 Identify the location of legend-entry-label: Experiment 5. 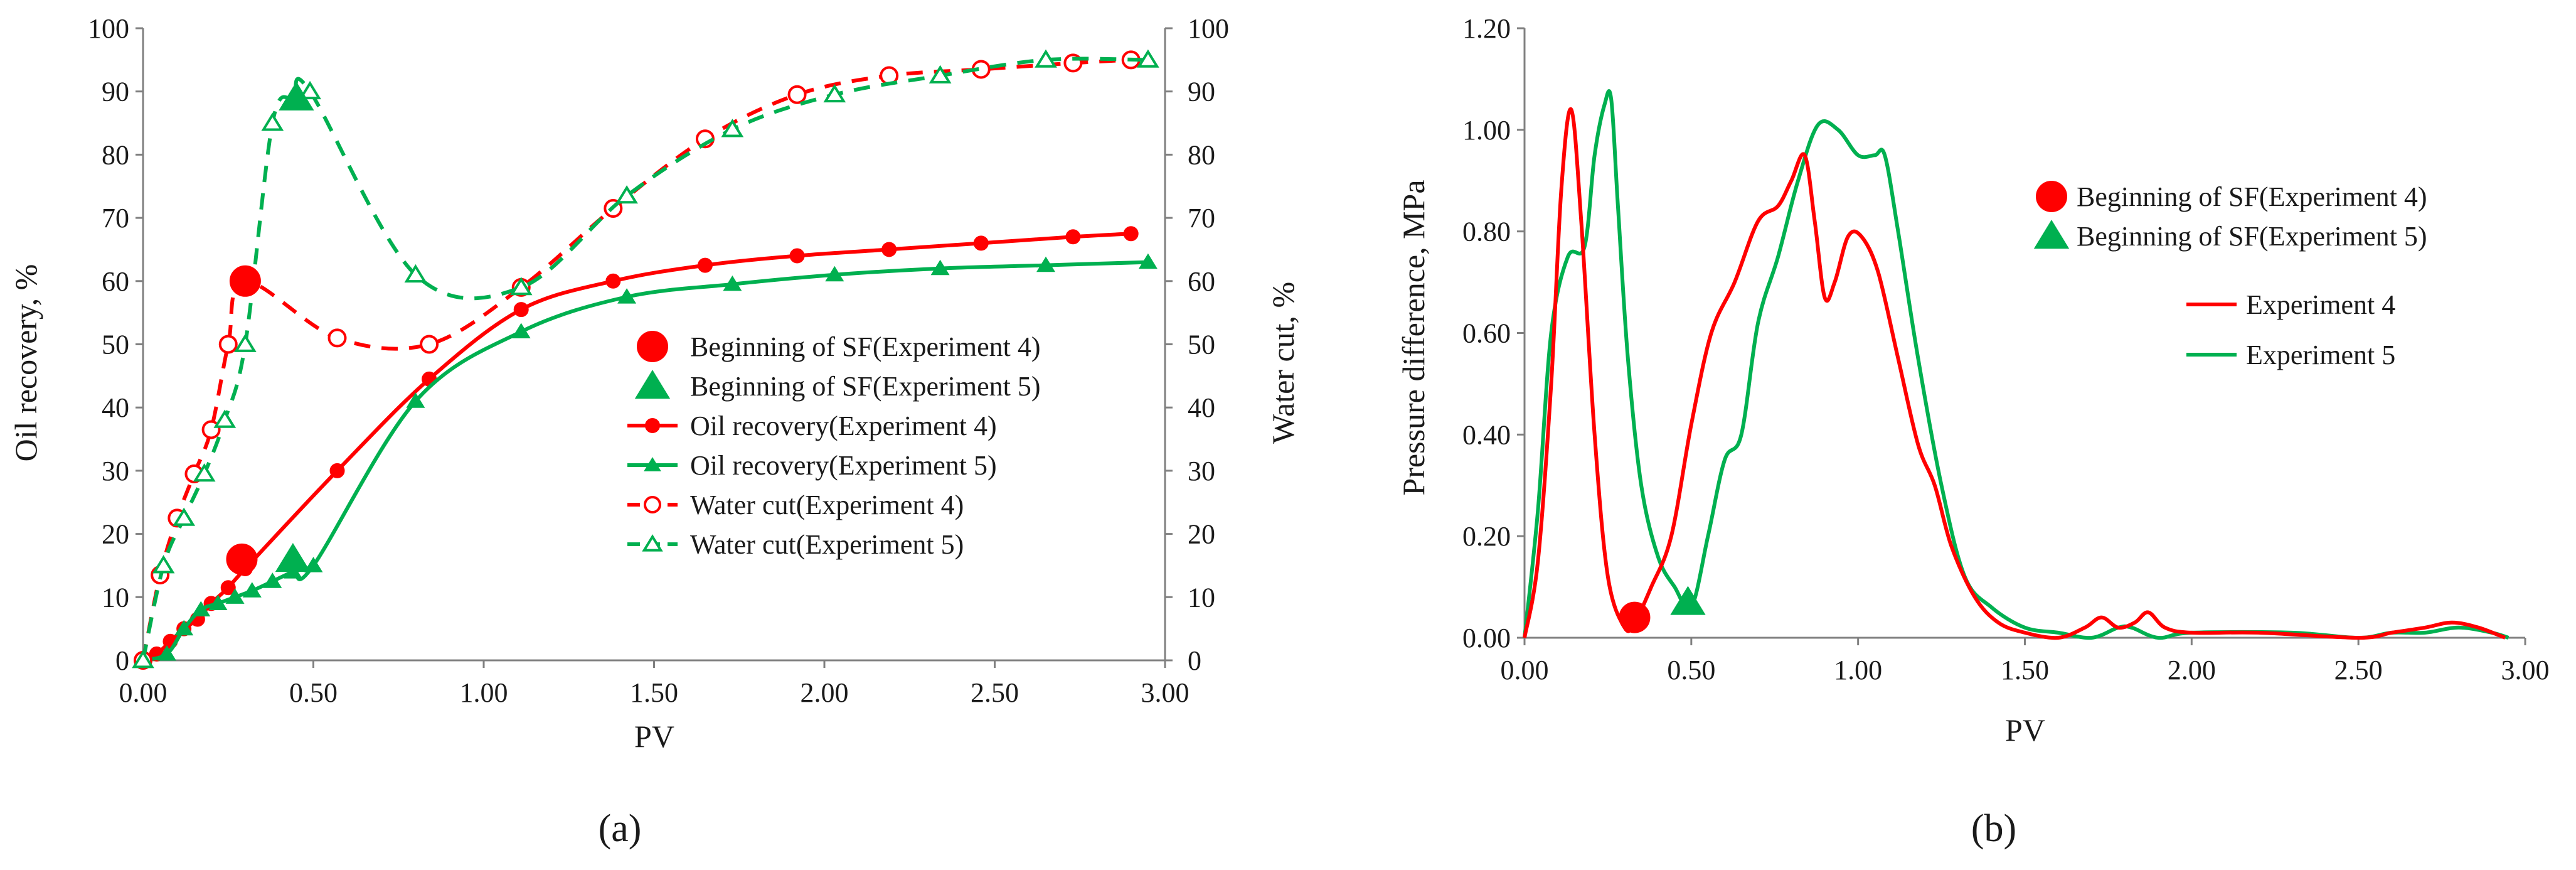
(2321, 355).